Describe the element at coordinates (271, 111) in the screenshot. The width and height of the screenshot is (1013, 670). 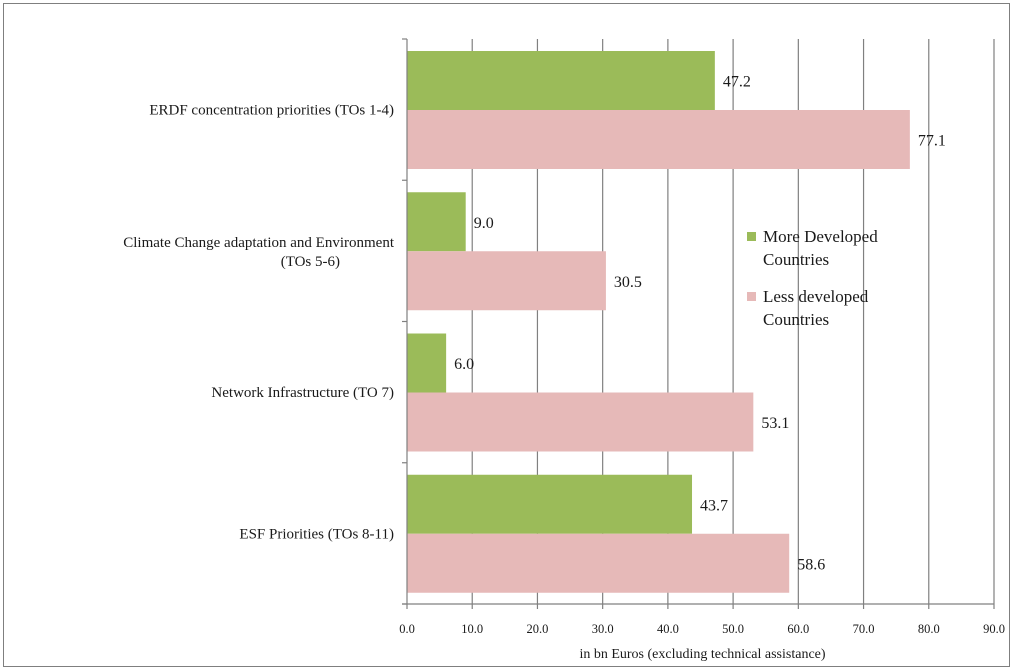
I see `category-label: ERDF concentration priorities (TOs 1-4)` at that location.